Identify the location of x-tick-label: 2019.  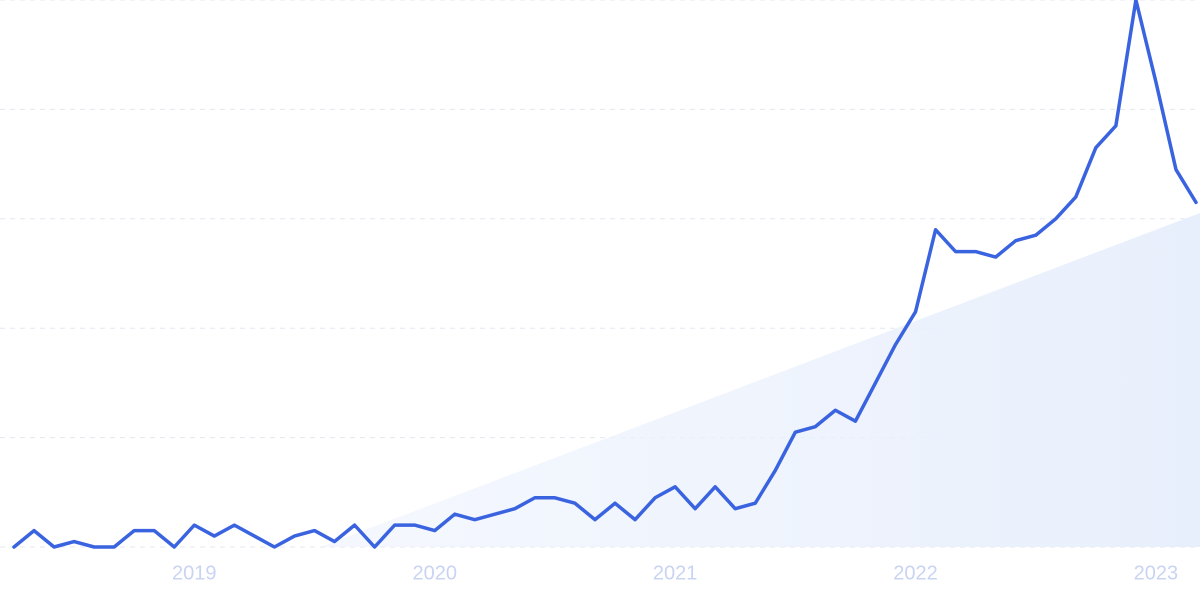
(194, 573).